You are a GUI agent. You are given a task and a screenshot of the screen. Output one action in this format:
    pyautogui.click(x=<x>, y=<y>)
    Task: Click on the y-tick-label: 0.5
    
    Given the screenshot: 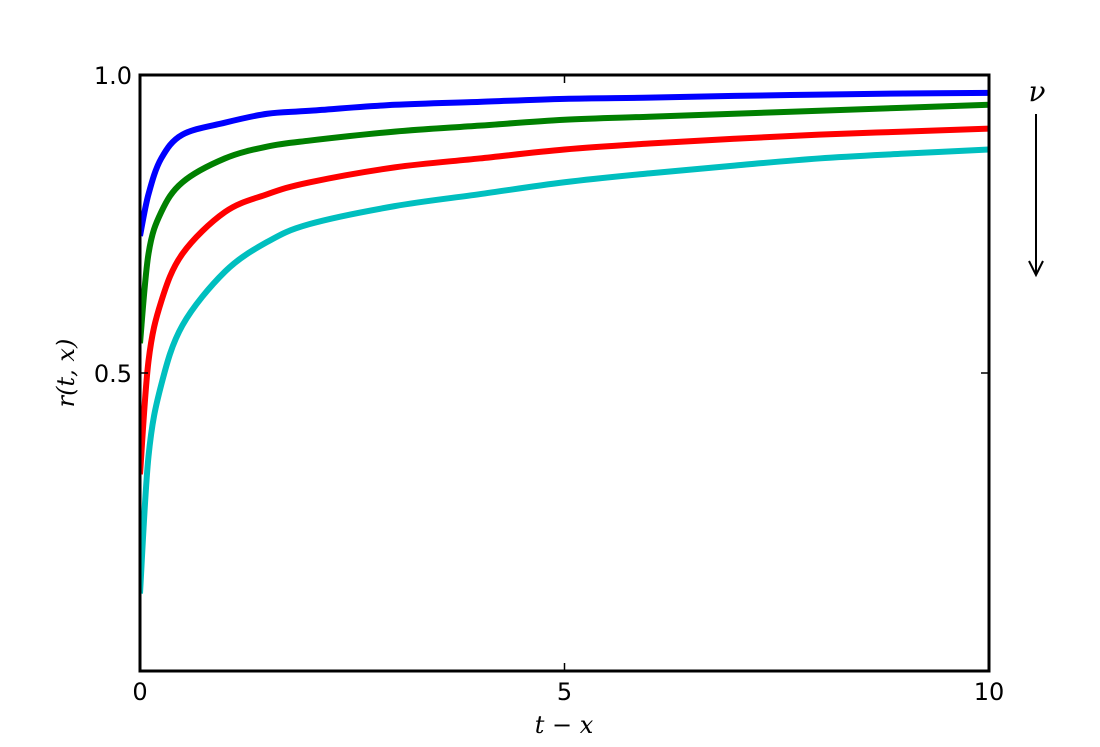 What is the action you would take?
    pyautogui.click(x=113, y=374)
    